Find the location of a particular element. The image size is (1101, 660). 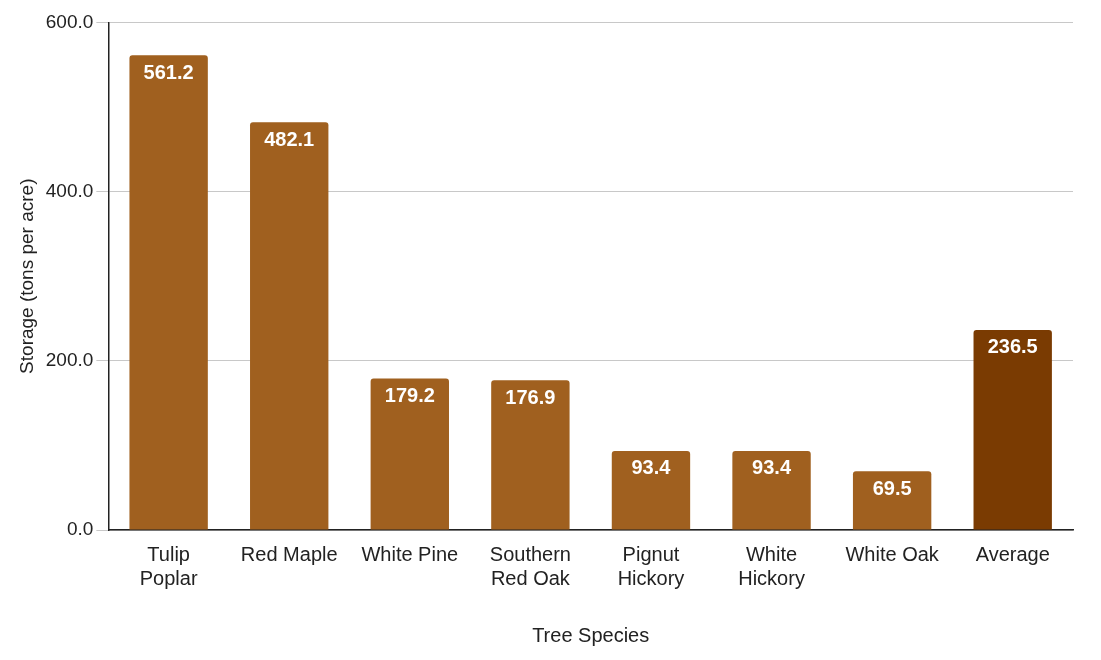

y-tick-label: 200.0 is located at coordinates (69, 360).